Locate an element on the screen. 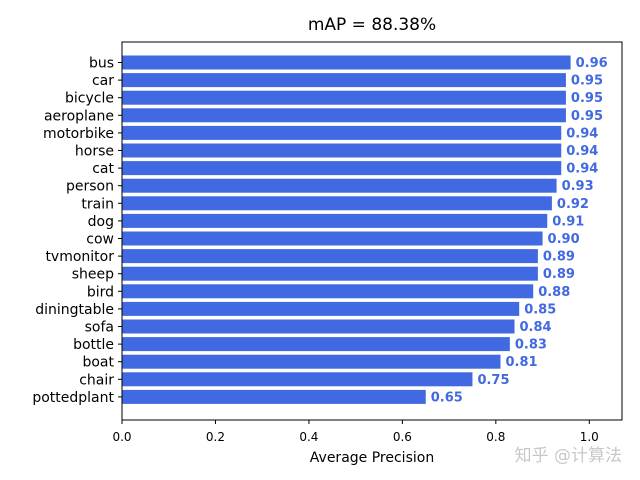  value-label-bird: 0.88 is located at coordinates (554, 292).